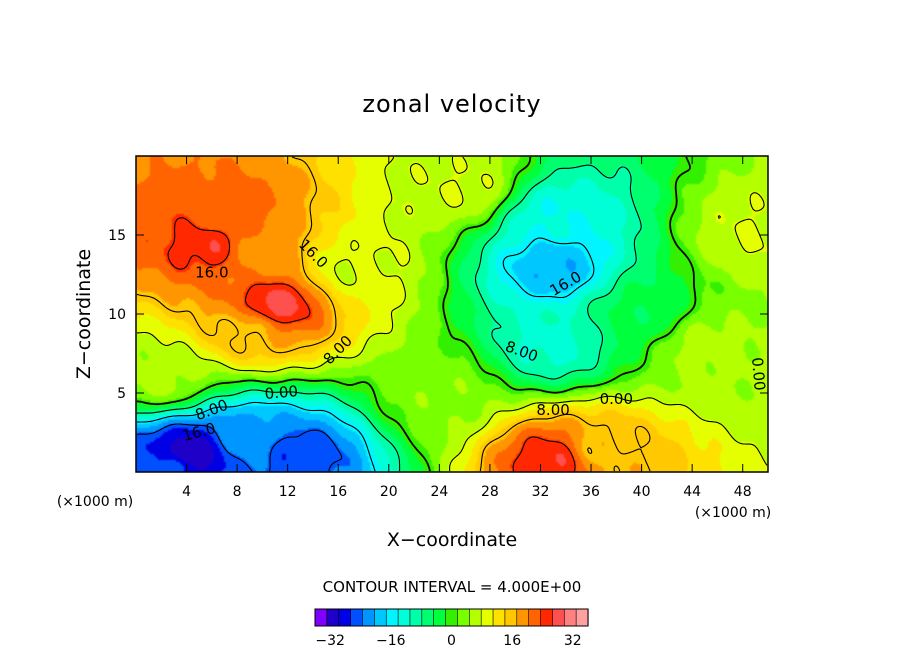 The image size is (904, 654). Describe the element at coordinates (512, 641) in the screenshot. I see `colorbar-tick-label: 16` at that location.